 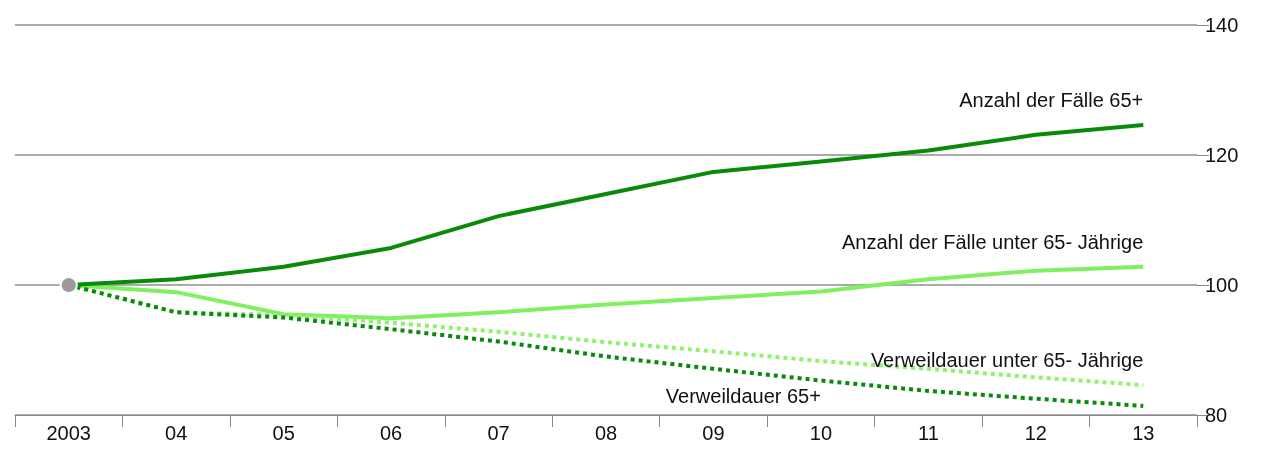 I want to click on series-label: Anzahl der Fälle 65+, so click(x=1051, y=100).